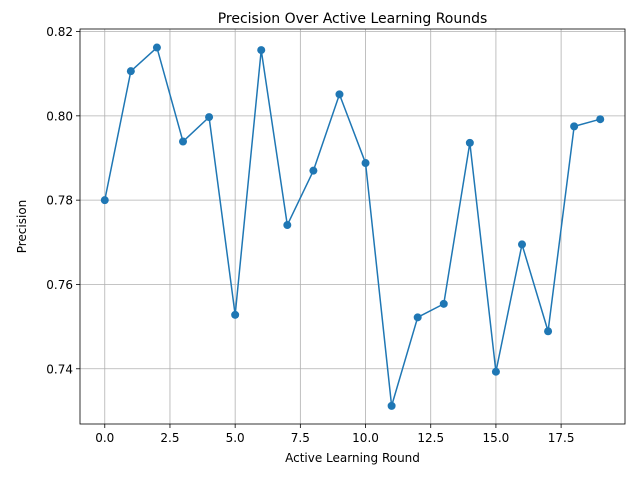  What do you see at coordinates (496, 438) in the screenshot?
I see `x-tick-label: 15.0` at bounding box center [496, 438].